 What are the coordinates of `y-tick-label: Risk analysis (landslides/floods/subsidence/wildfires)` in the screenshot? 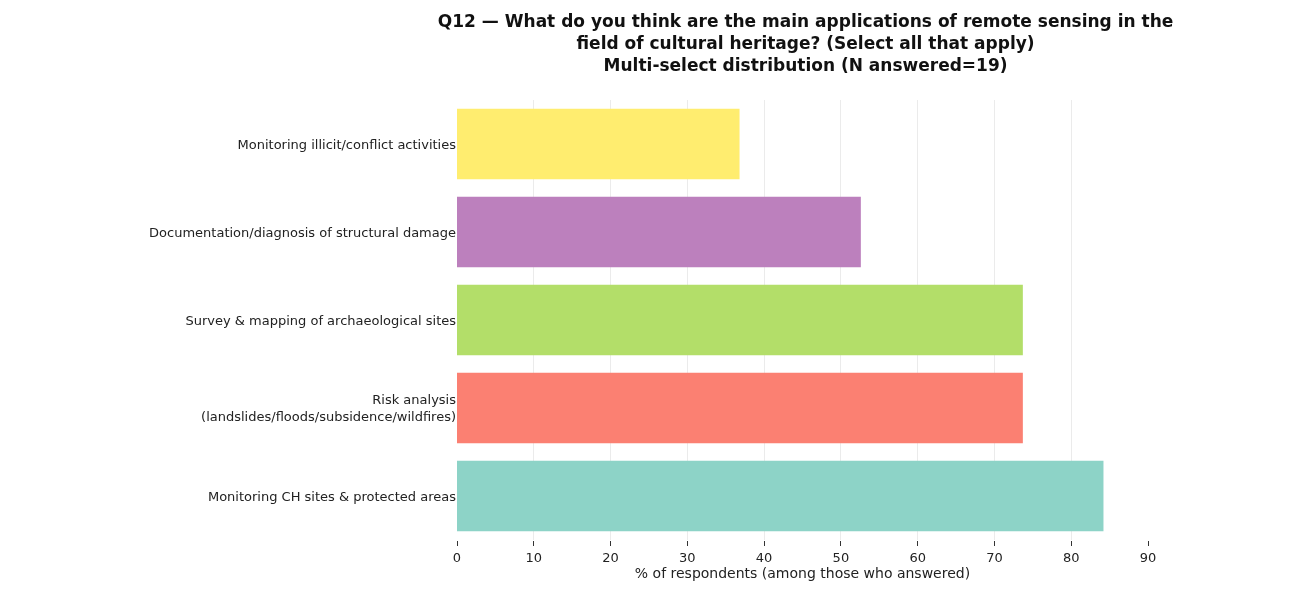 It's located at (329, 408).